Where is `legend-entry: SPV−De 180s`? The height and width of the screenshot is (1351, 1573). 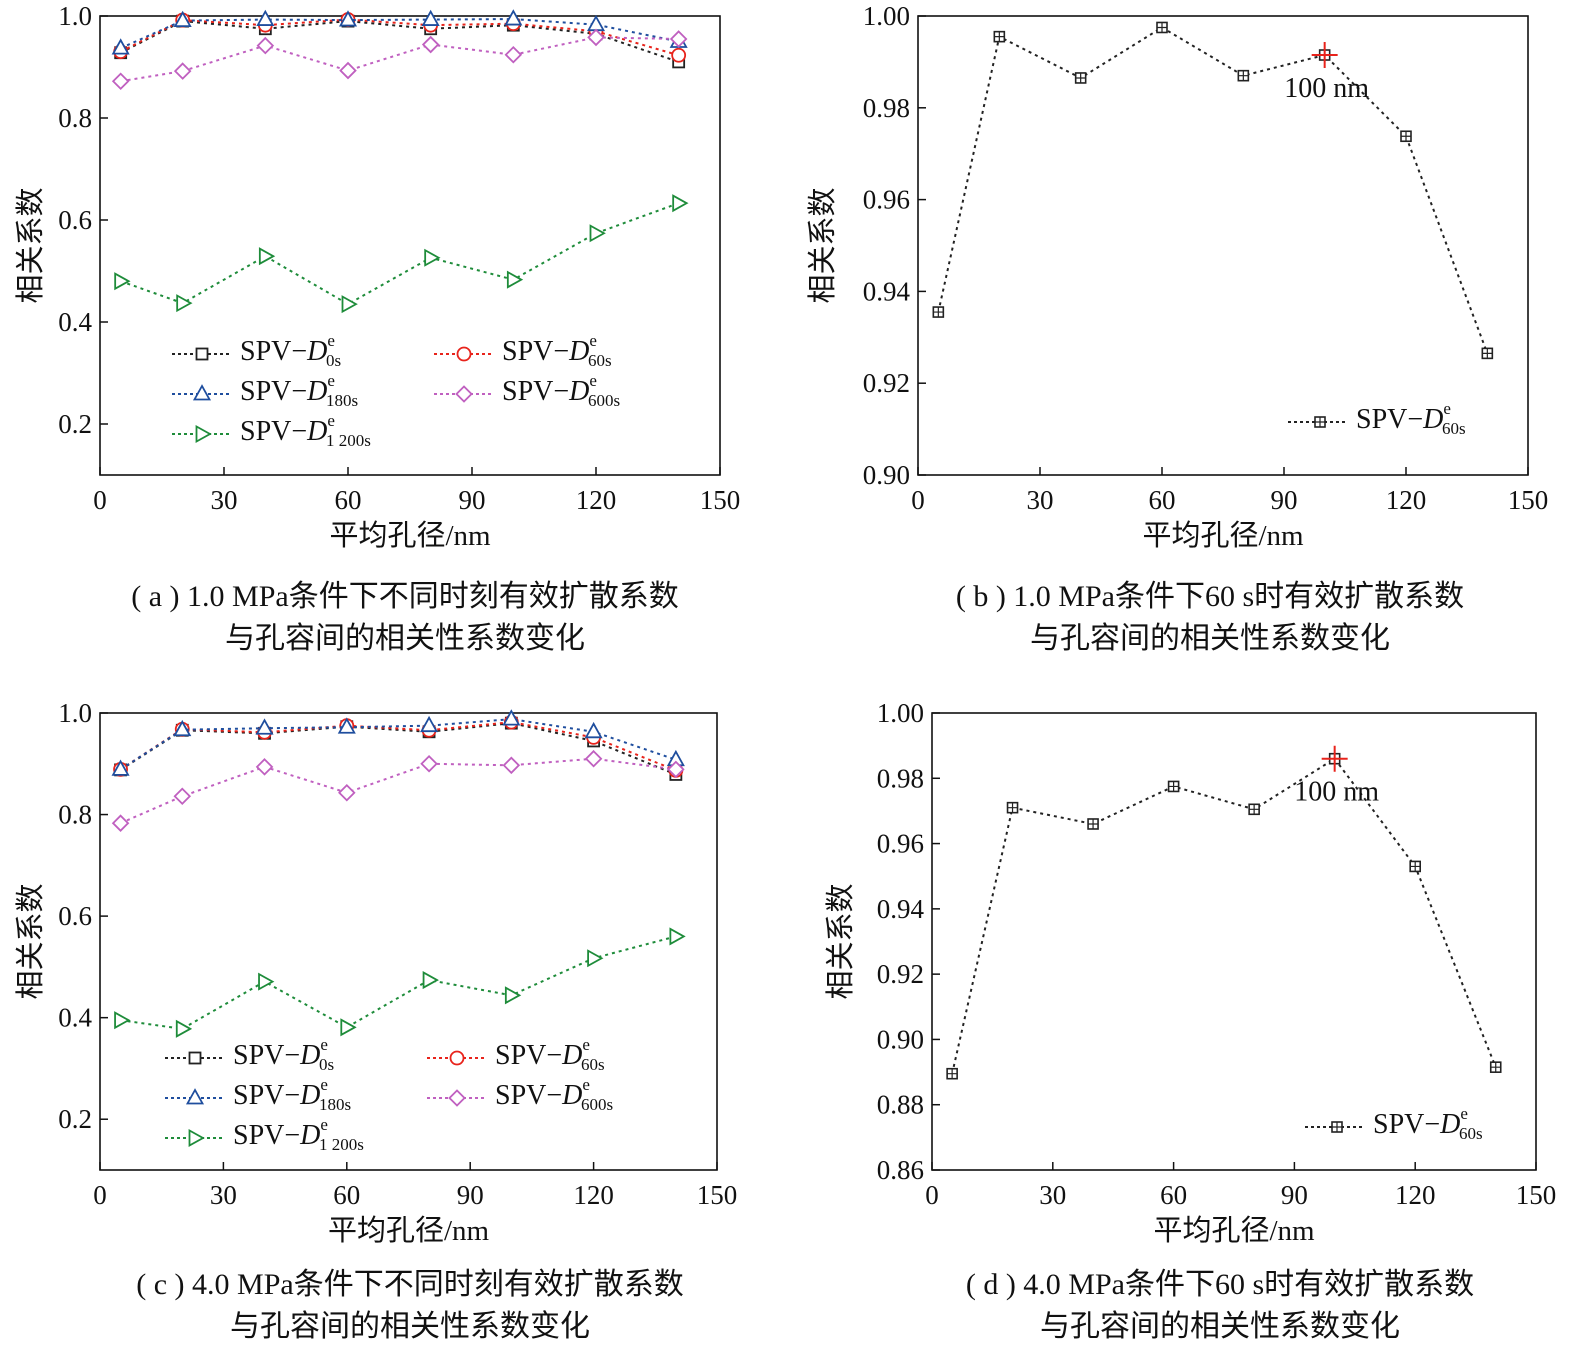 legend-entry: SPV−De 180s is located at coordinates (258, 1094).